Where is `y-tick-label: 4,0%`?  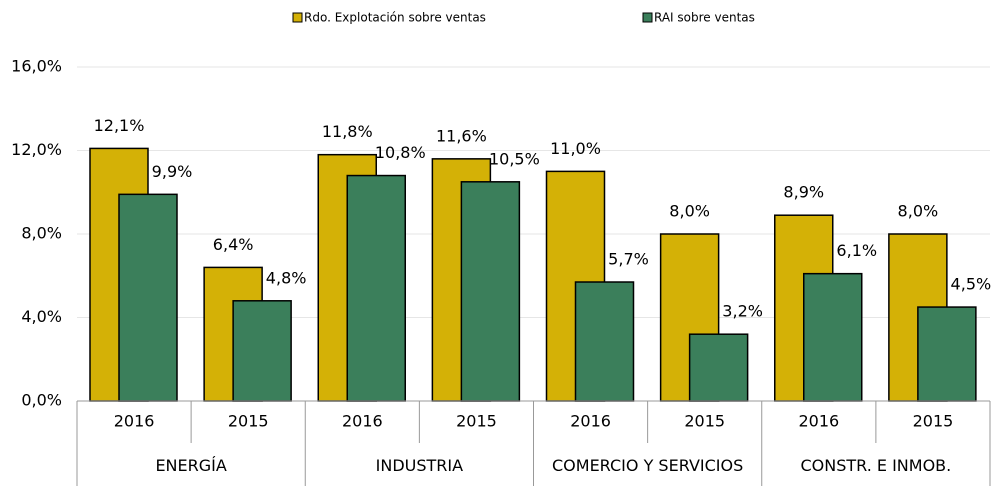
y-tick-label: 4,0% is located at coordinates (41, 316).